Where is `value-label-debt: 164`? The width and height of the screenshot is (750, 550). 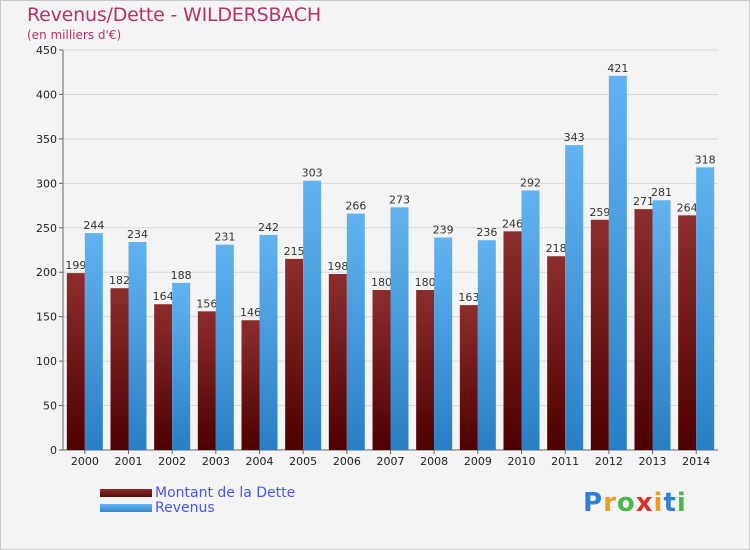
value-label-debt: 164 is located at coordinates (163, 296).